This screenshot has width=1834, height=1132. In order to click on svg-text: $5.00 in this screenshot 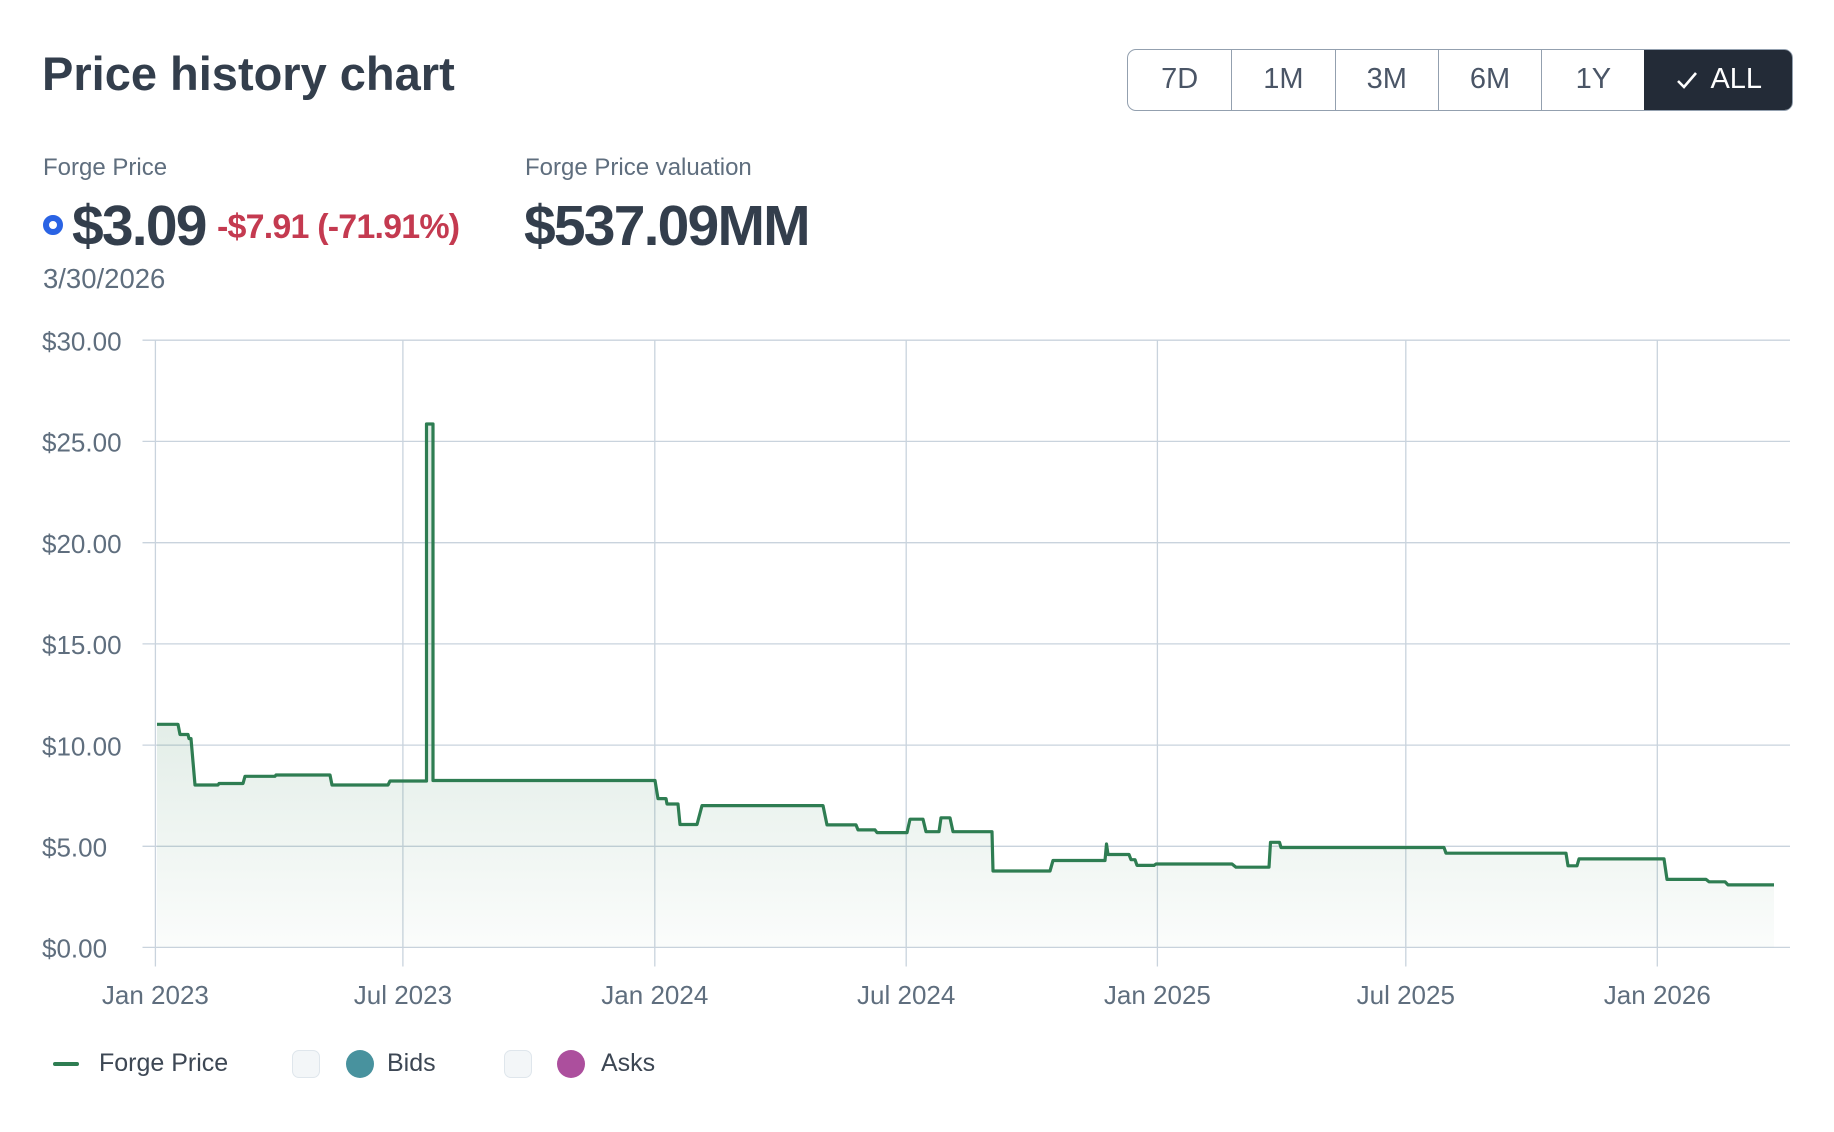, I will do `click(74, 848)`.